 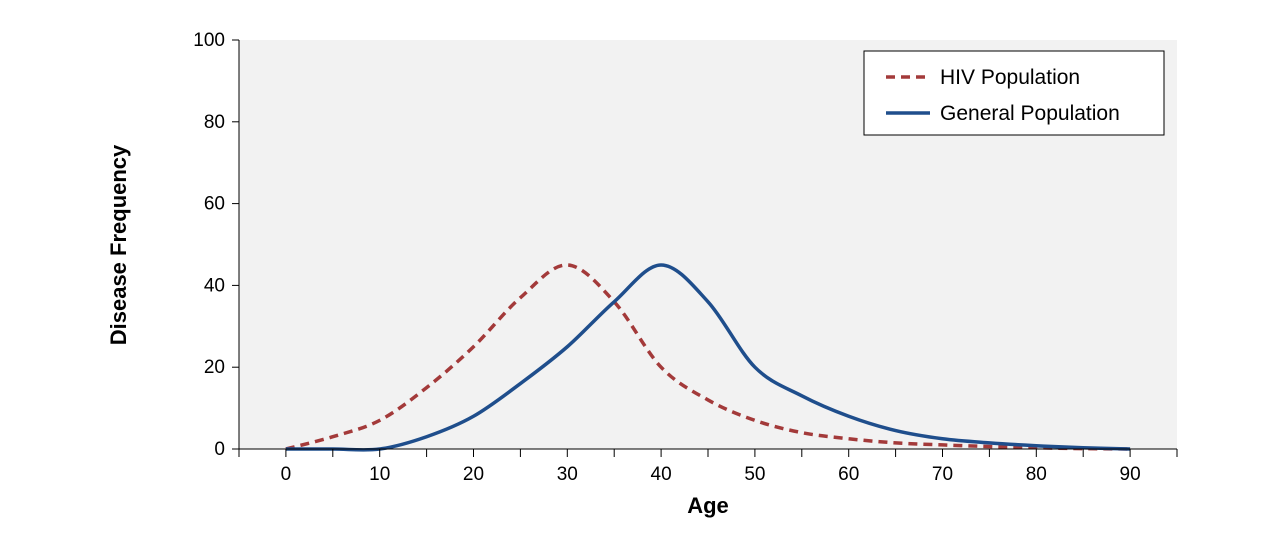 What do you see at coordinates (708, 505) in the screenshot?
I see `x-axis-title: Age` at bounding box center [708, 505].